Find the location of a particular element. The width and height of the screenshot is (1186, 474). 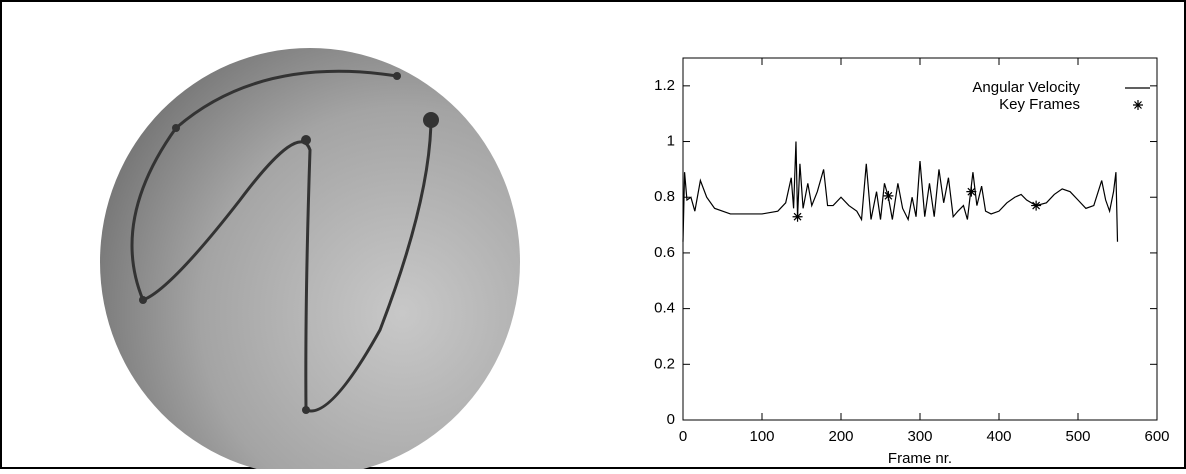

legend-label: Key Frames is located at coordinates (1039, 104).